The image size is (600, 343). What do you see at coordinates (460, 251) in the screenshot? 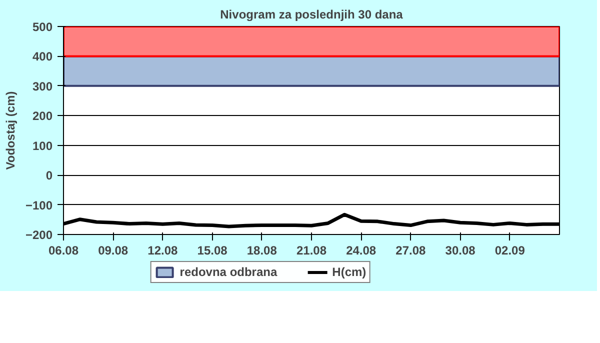
I see `x-tick-label: 30.08` at bounding box center [460, 251].